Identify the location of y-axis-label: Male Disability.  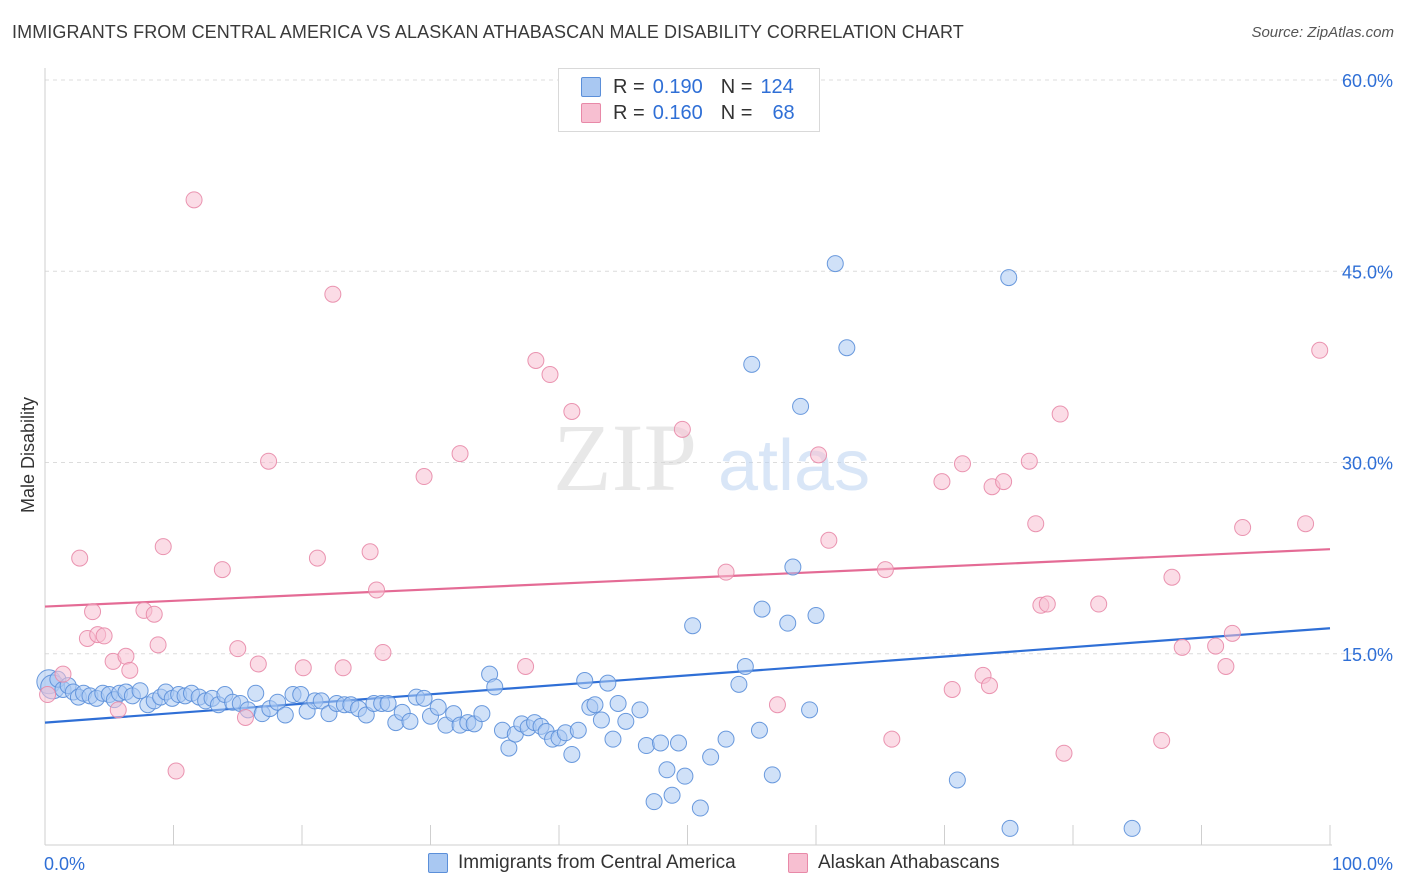
(28, 455).